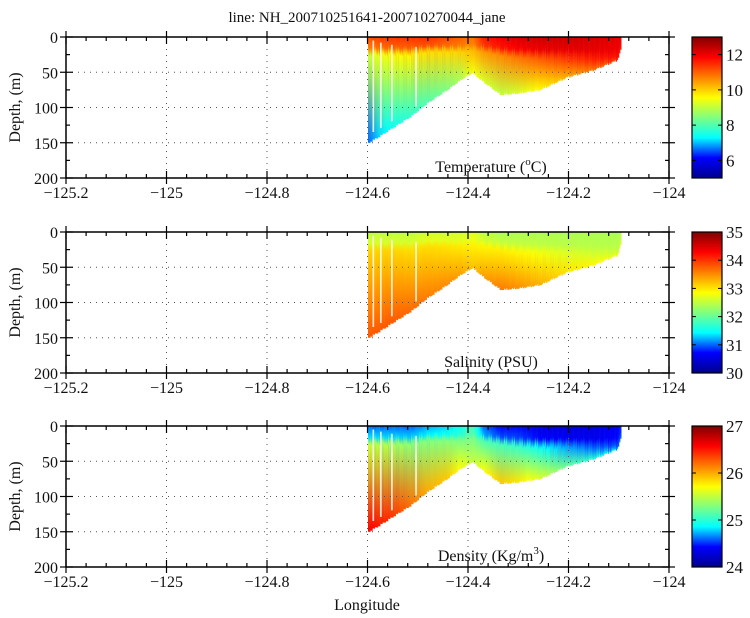  Describe the element at coordinates (50, 73) in the screenshot. I see `y-tick-label: 50` at that location.